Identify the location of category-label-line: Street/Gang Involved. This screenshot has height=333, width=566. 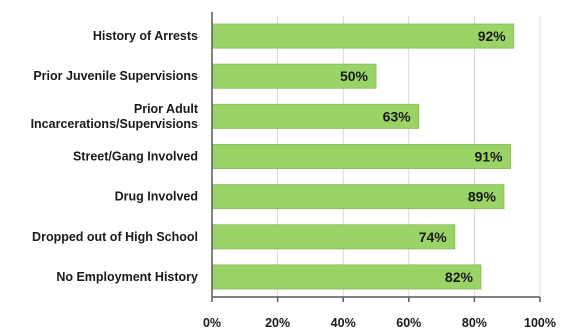
(135, 157).